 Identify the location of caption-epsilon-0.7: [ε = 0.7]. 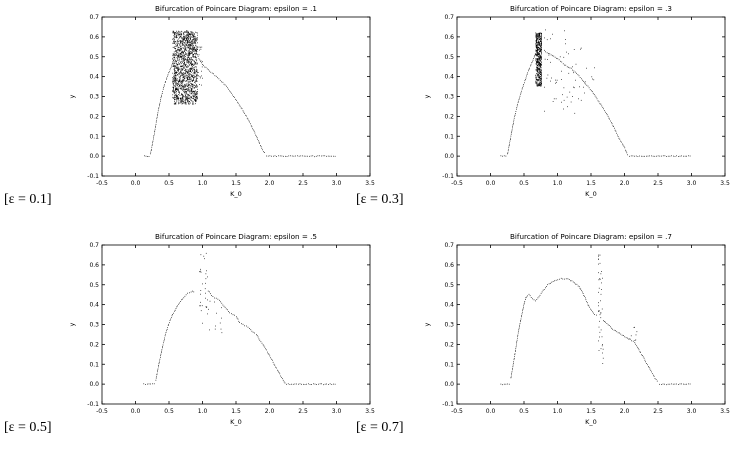
(380, 427).